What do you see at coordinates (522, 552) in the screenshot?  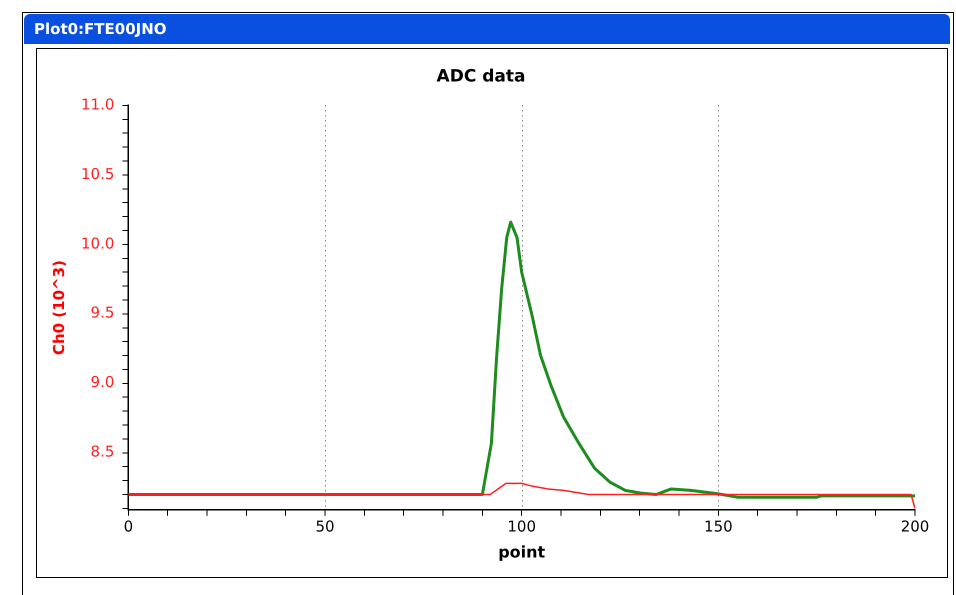 I see `x-axis-title: point` at bounding box center [522, 552].